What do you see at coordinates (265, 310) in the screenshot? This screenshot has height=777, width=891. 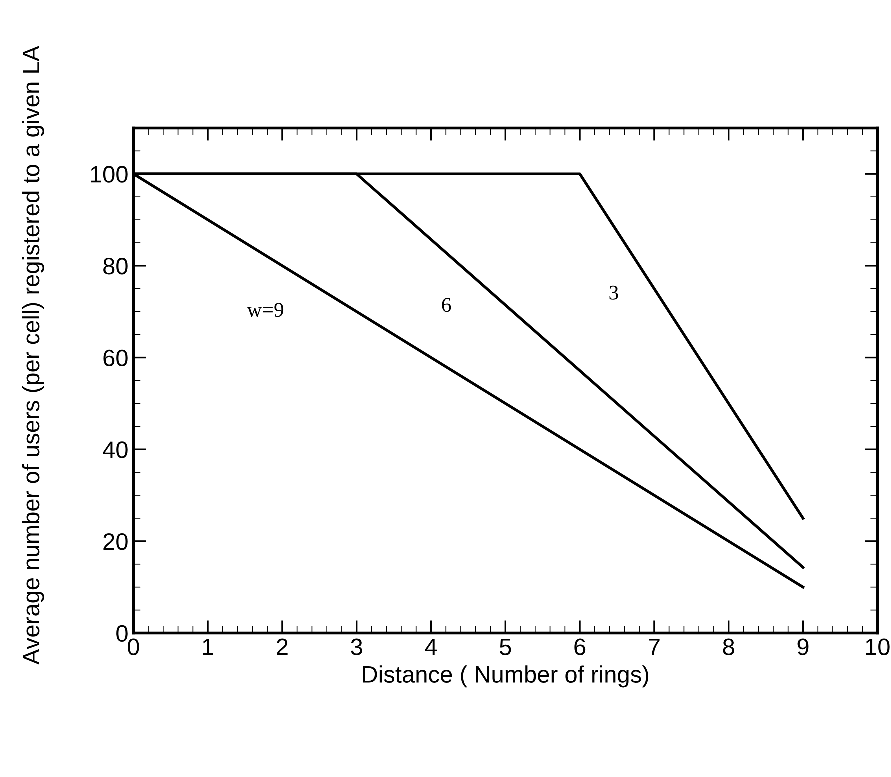 I see `series-label: w=9` at bounding box center [265, 310].